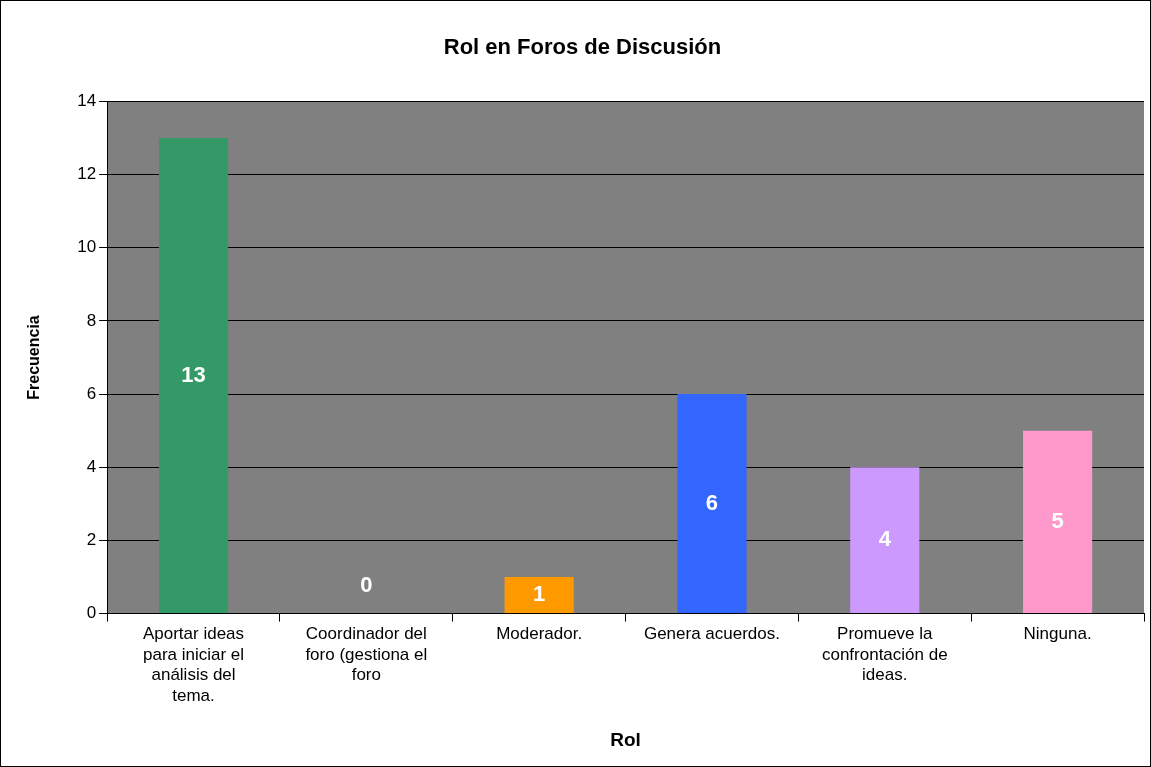  I want to click on x-tick-label: Moderador., so click(539, 634).